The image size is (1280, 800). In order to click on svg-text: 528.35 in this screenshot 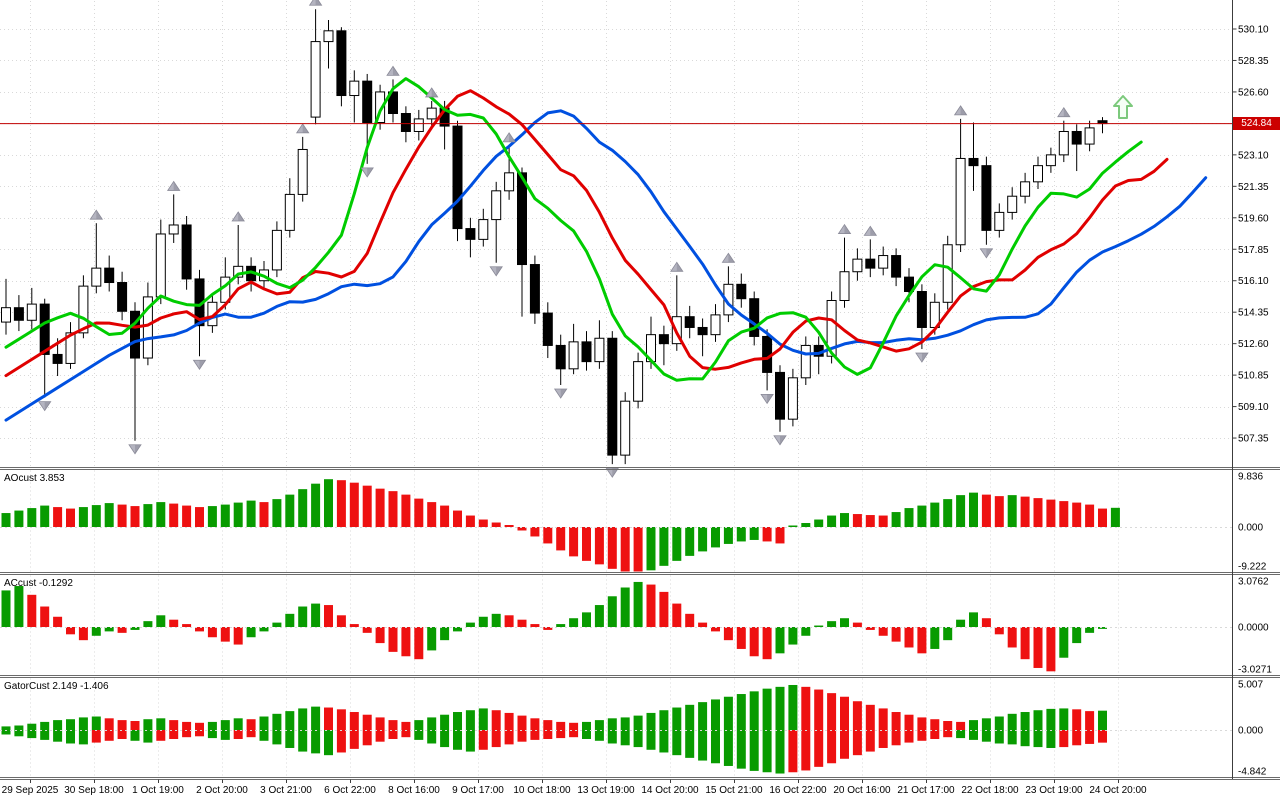, I will do `click(1253, 61)`.